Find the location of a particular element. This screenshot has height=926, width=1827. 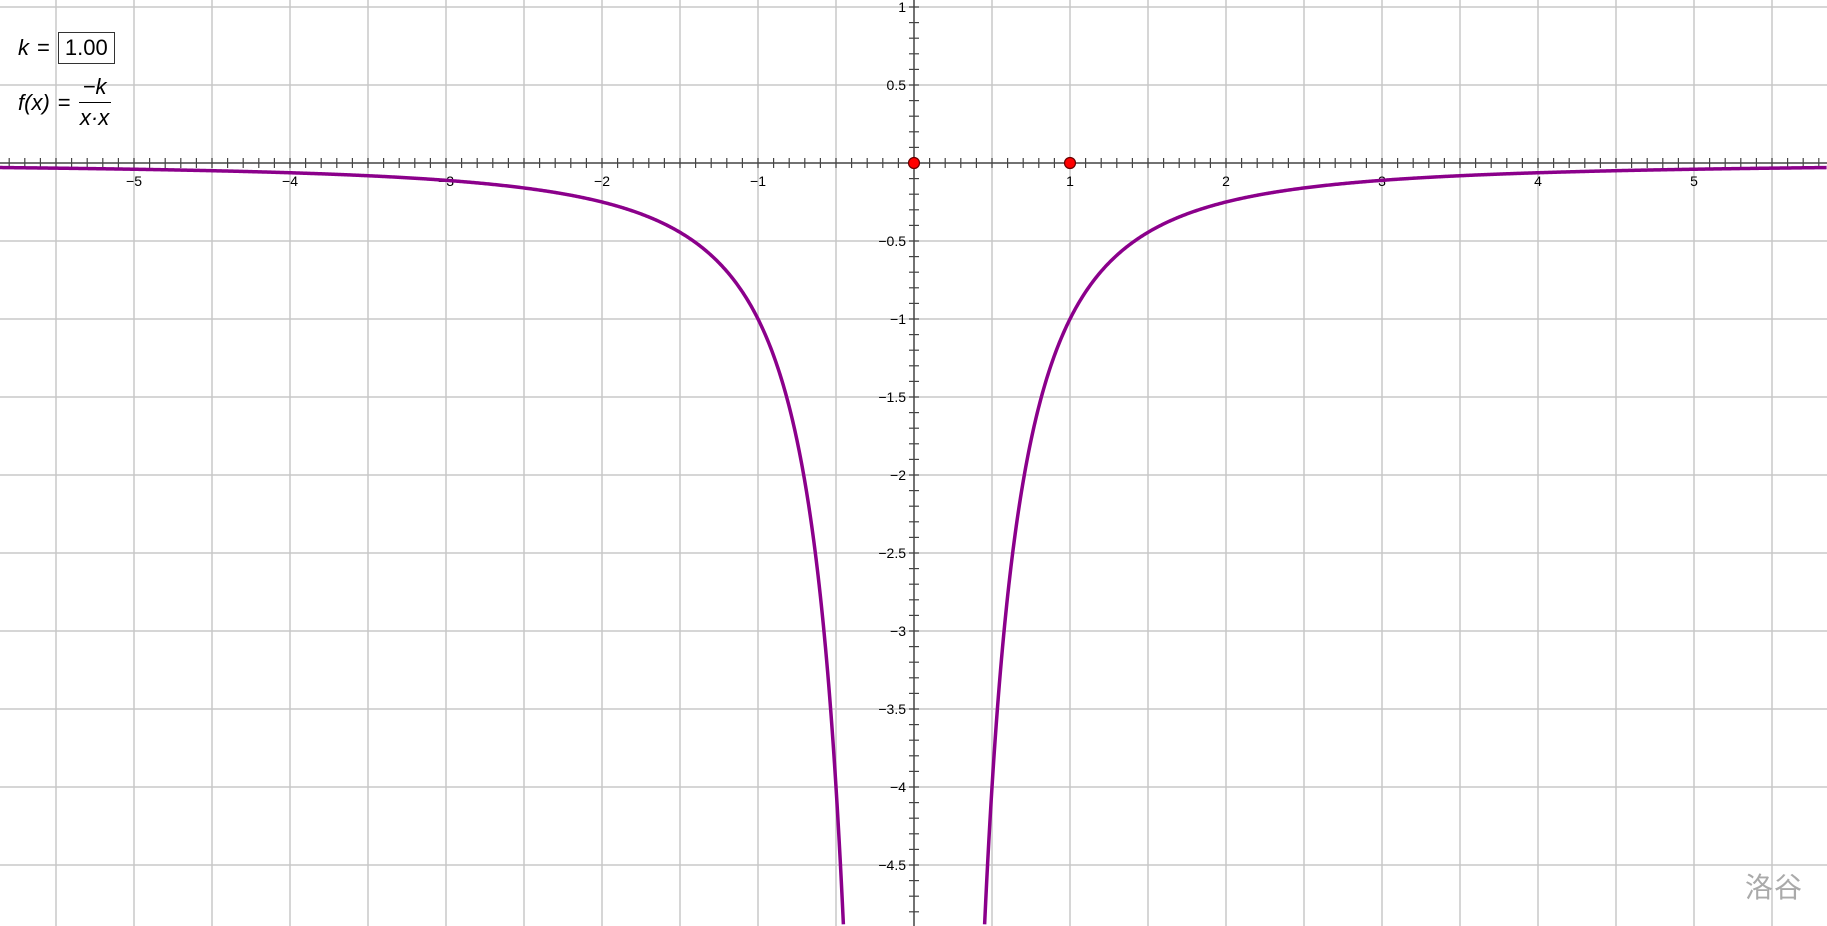

x-tick-label: −2 is located at coordinates (602, 181).